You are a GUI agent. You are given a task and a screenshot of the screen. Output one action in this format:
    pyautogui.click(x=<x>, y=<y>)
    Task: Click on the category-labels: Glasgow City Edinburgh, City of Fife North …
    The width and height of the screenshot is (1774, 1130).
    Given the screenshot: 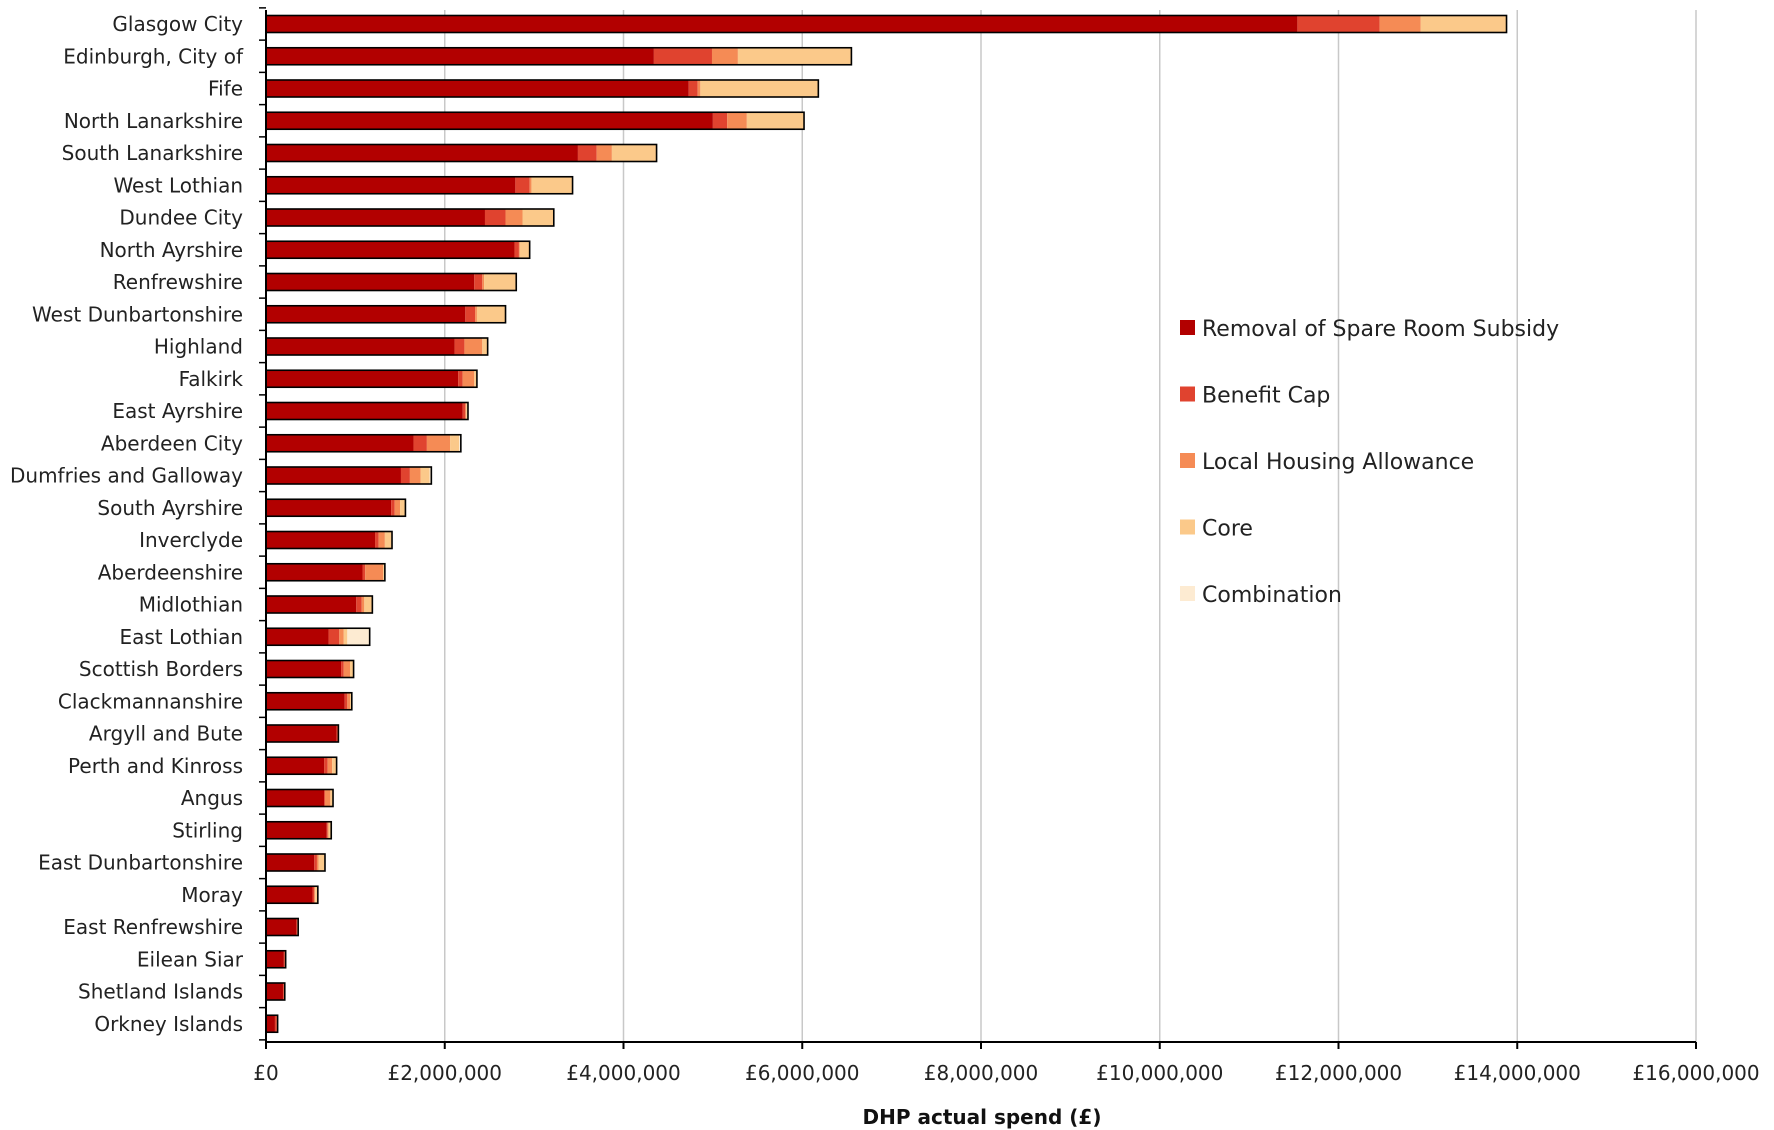 What is the action you would take?
    pyautogui.click(x=127, y=524)
    